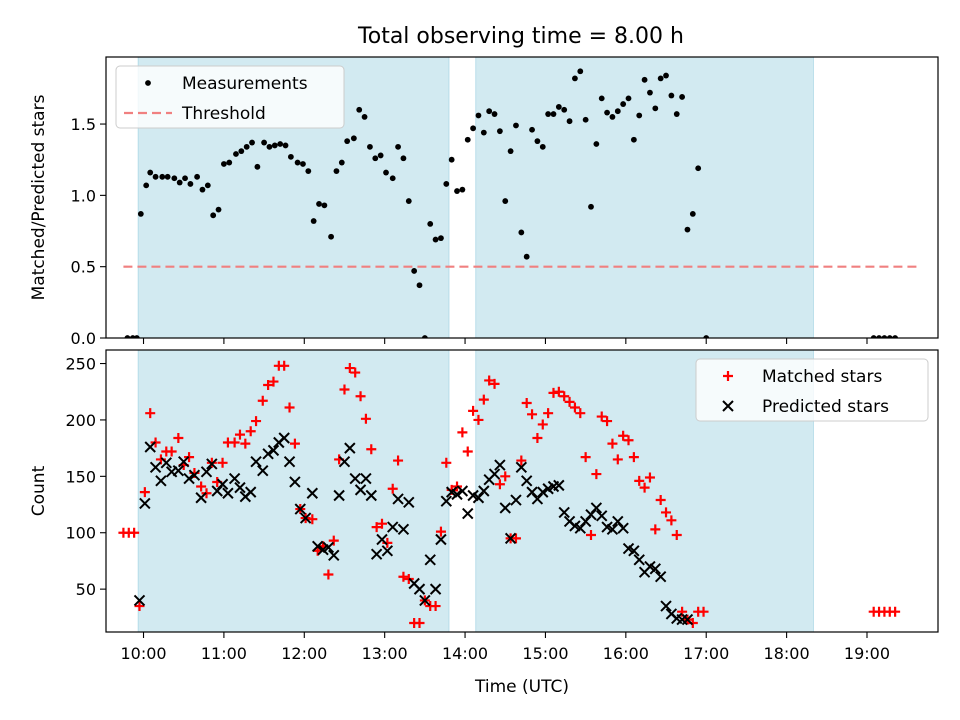  I want to click on chart-title: Total observing time = 8.00 h, so click(520, 36).